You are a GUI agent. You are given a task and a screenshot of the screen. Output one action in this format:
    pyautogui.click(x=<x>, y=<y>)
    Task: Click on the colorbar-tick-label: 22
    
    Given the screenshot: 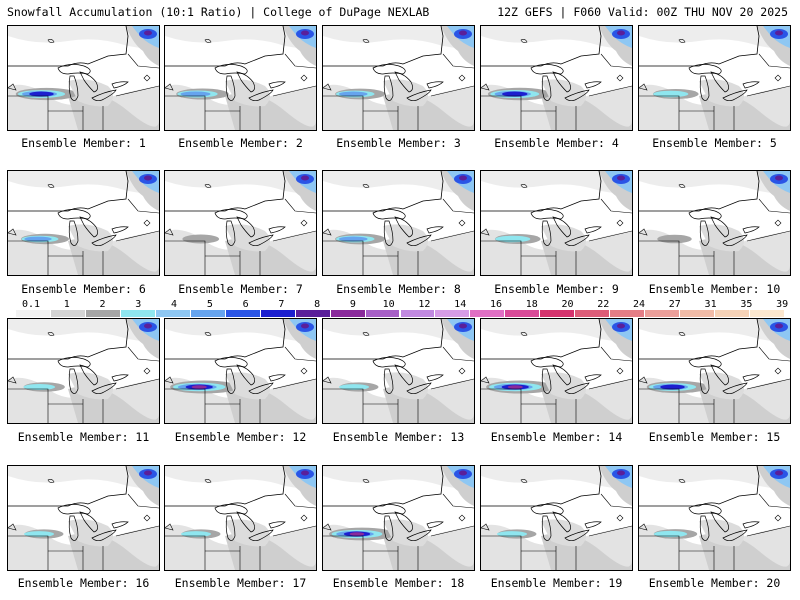 What is the action you would take?
    pyautogui.click(x=603, y=304)
    